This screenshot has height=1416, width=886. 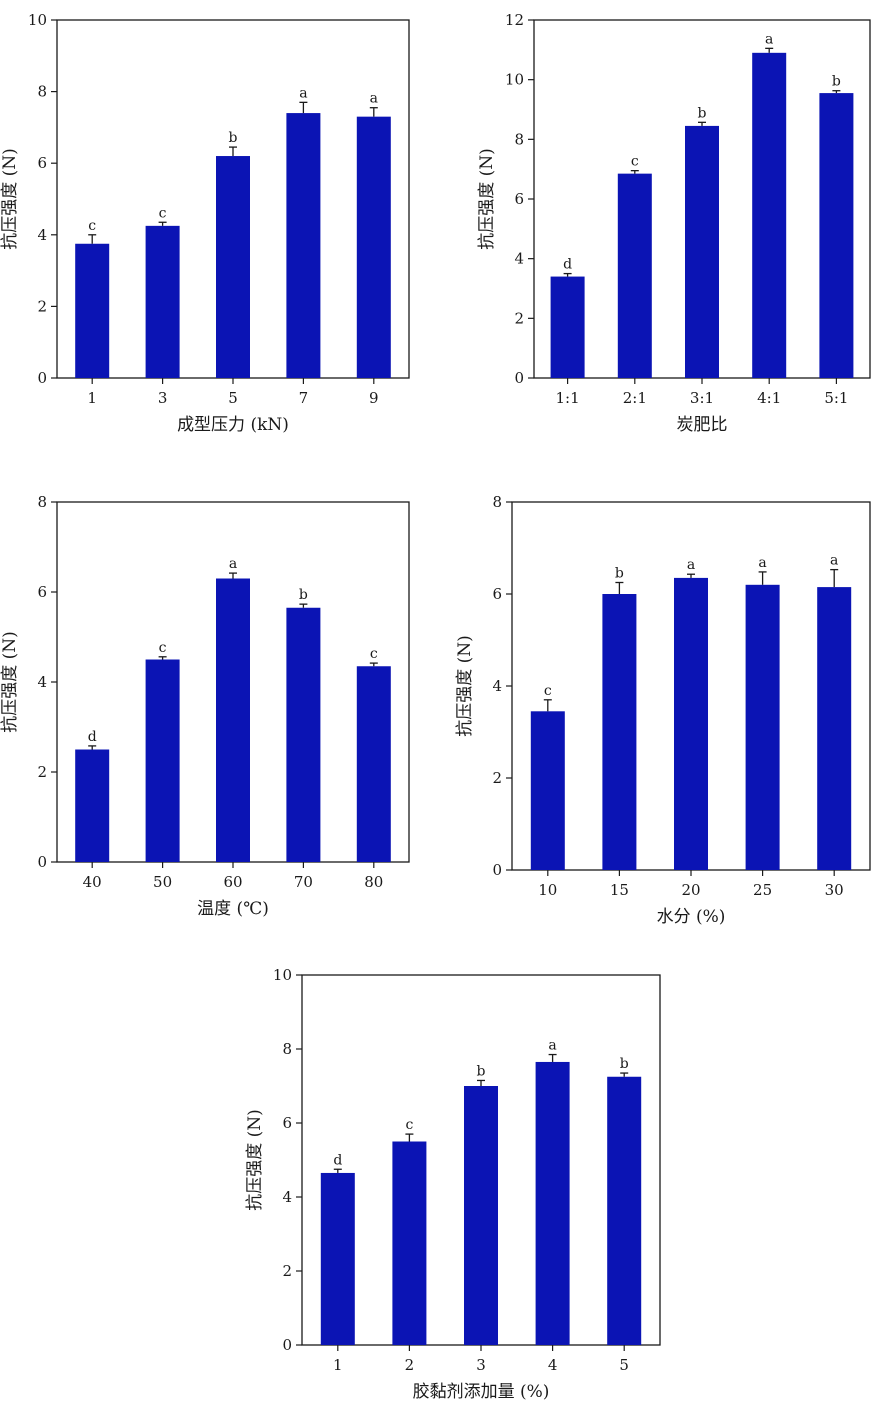 I want to click on x-tick-label: 10, so click(x=547, y=890).